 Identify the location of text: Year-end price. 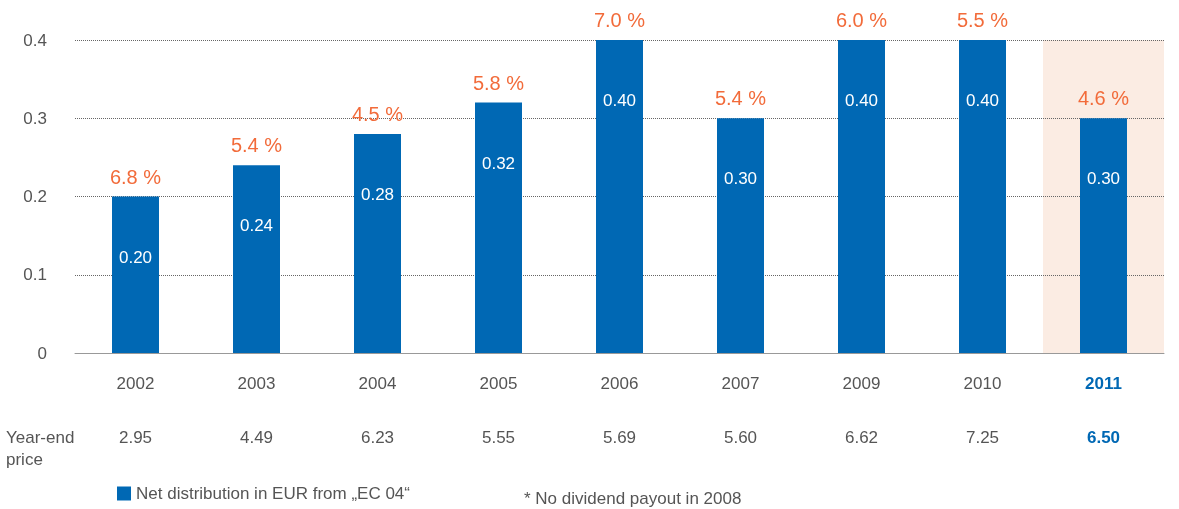
(43, 448).